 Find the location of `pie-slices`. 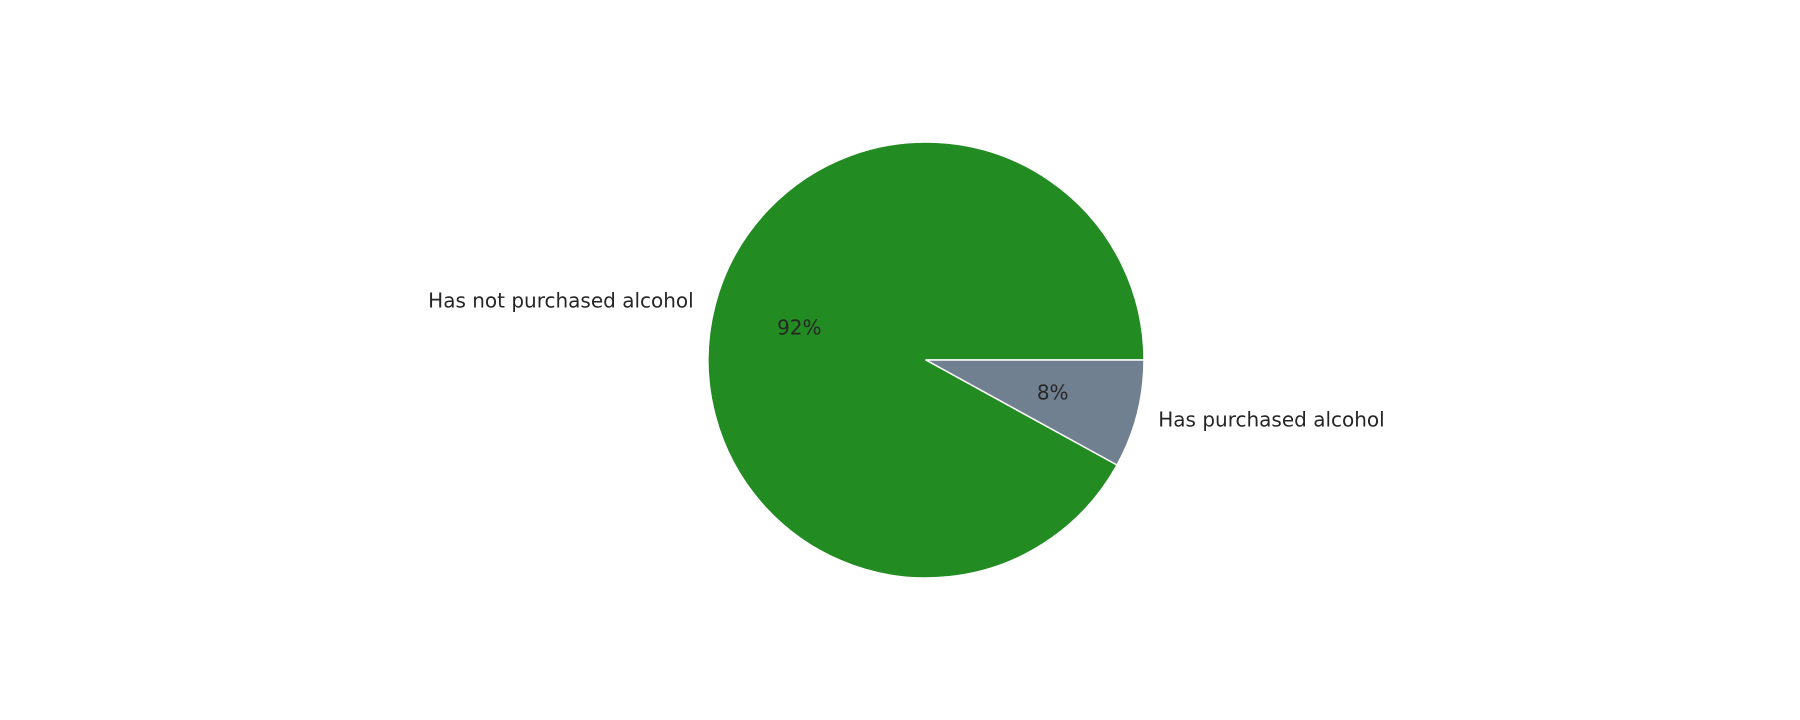

pie-slices is located at coordinates (926, 360).